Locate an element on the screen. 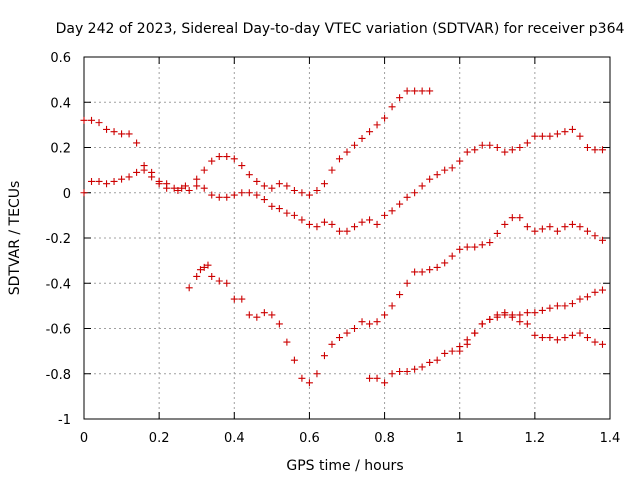 Image resolution: width=640 pixels, height=480 pixels. x-tick-label: 0 is located at coordinates (84, 438).